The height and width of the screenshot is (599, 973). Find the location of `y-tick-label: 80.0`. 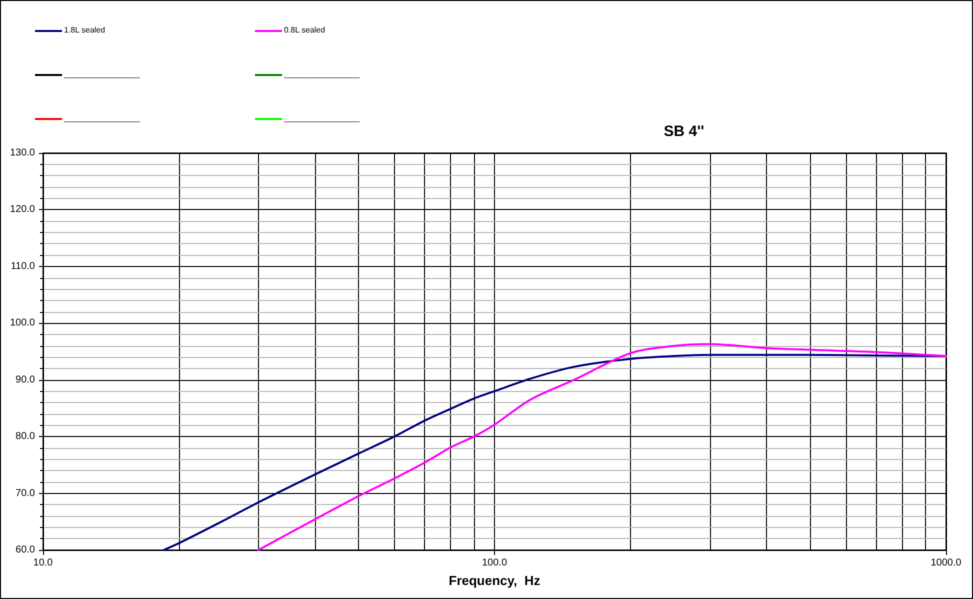

y-tick-label: 80.0 is located at coordinates (26, 436).